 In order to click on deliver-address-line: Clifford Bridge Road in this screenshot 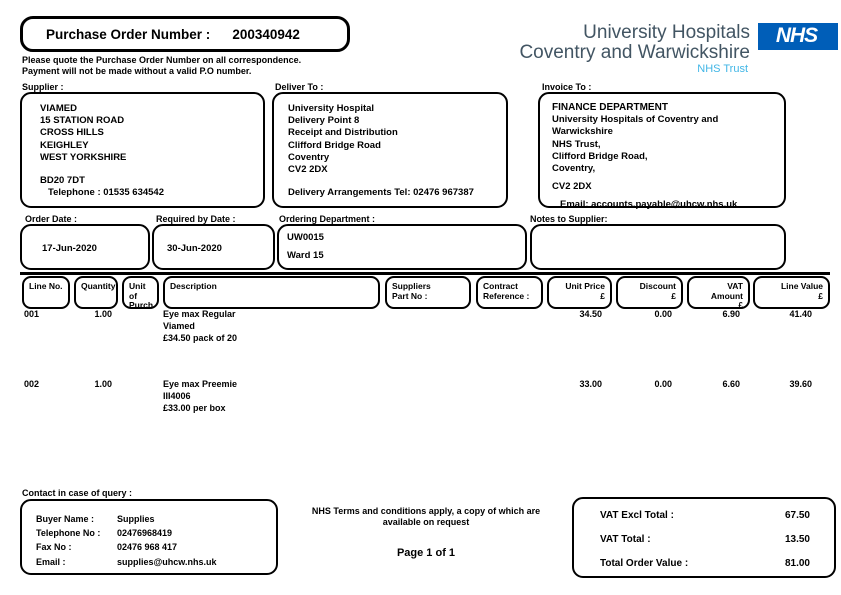, I will do `click(334, 145)`.